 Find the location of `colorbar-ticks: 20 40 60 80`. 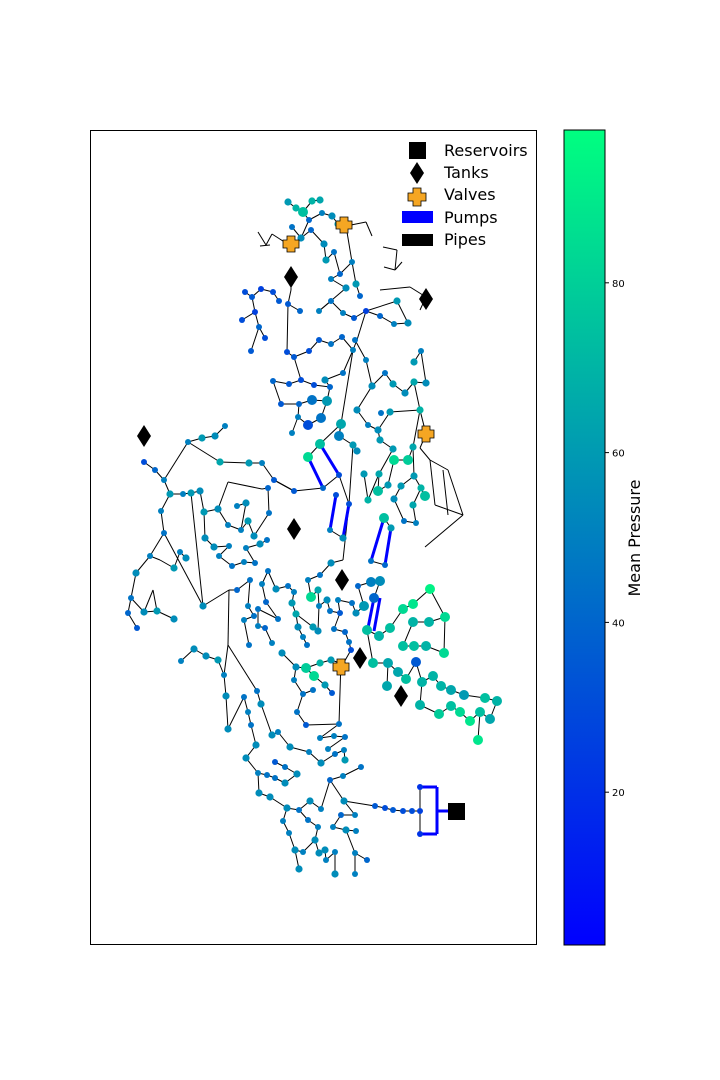

colorbar-ticks: 20 40 60 80 is located at coordinates (615, 539).